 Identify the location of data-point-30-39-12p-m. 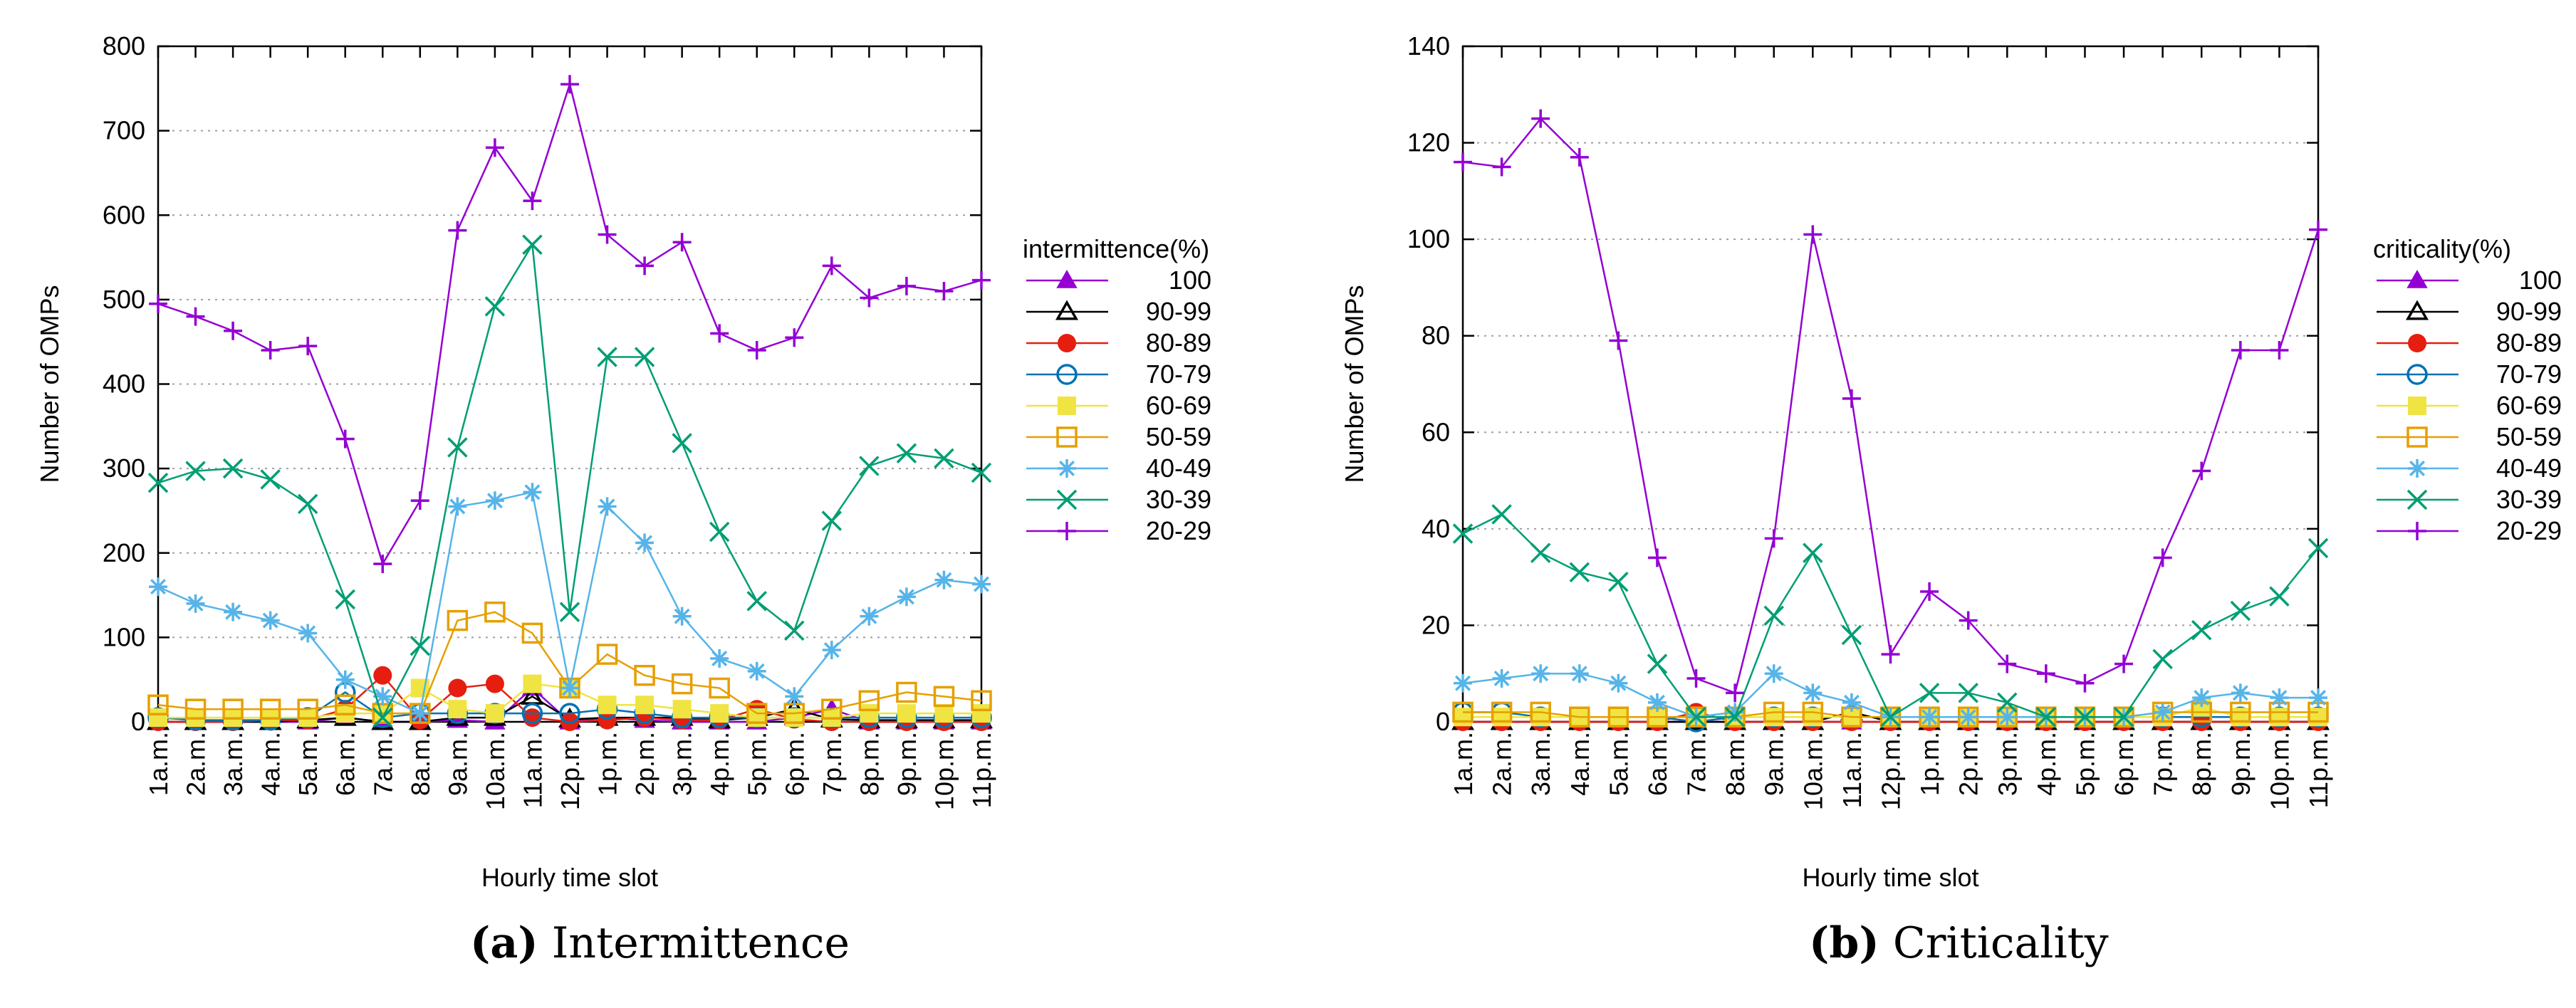
(569, 612).